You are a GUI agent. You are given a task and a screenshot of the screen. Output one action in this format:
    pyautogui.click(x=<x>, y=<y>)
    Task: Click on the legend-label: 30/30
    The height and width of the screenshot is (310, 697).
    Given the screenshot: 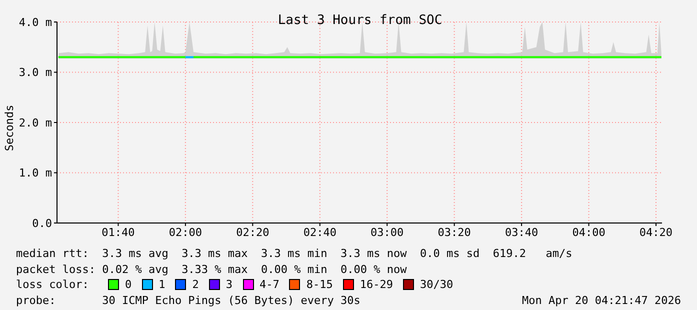 What is the action you would take?
    pyautogui.click(x=437, y=284)
    